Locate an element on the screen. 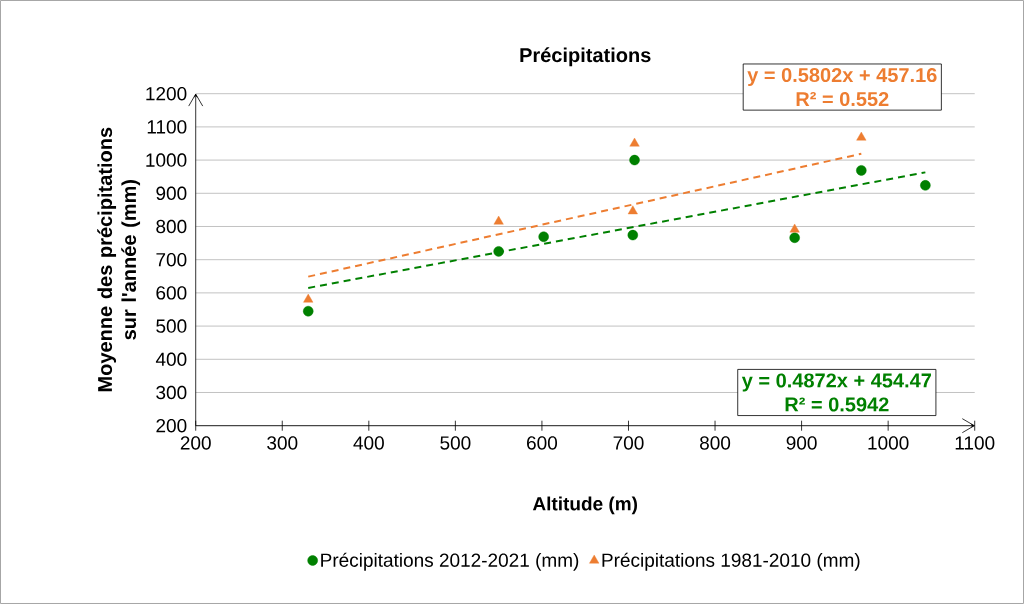  y-tick-label: 1000 is located at coordinates (166, 160).